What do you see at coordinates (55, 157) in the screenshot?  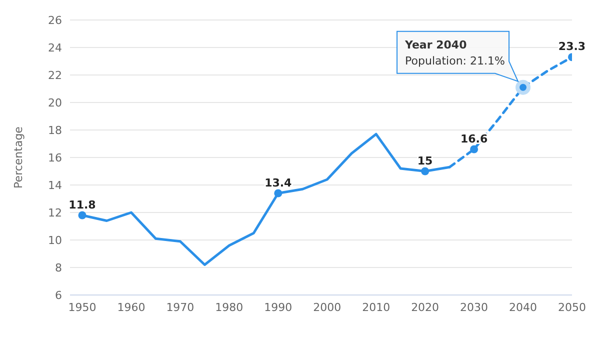 I see `y-tick-label: 16` at bounding box center [55, 157].